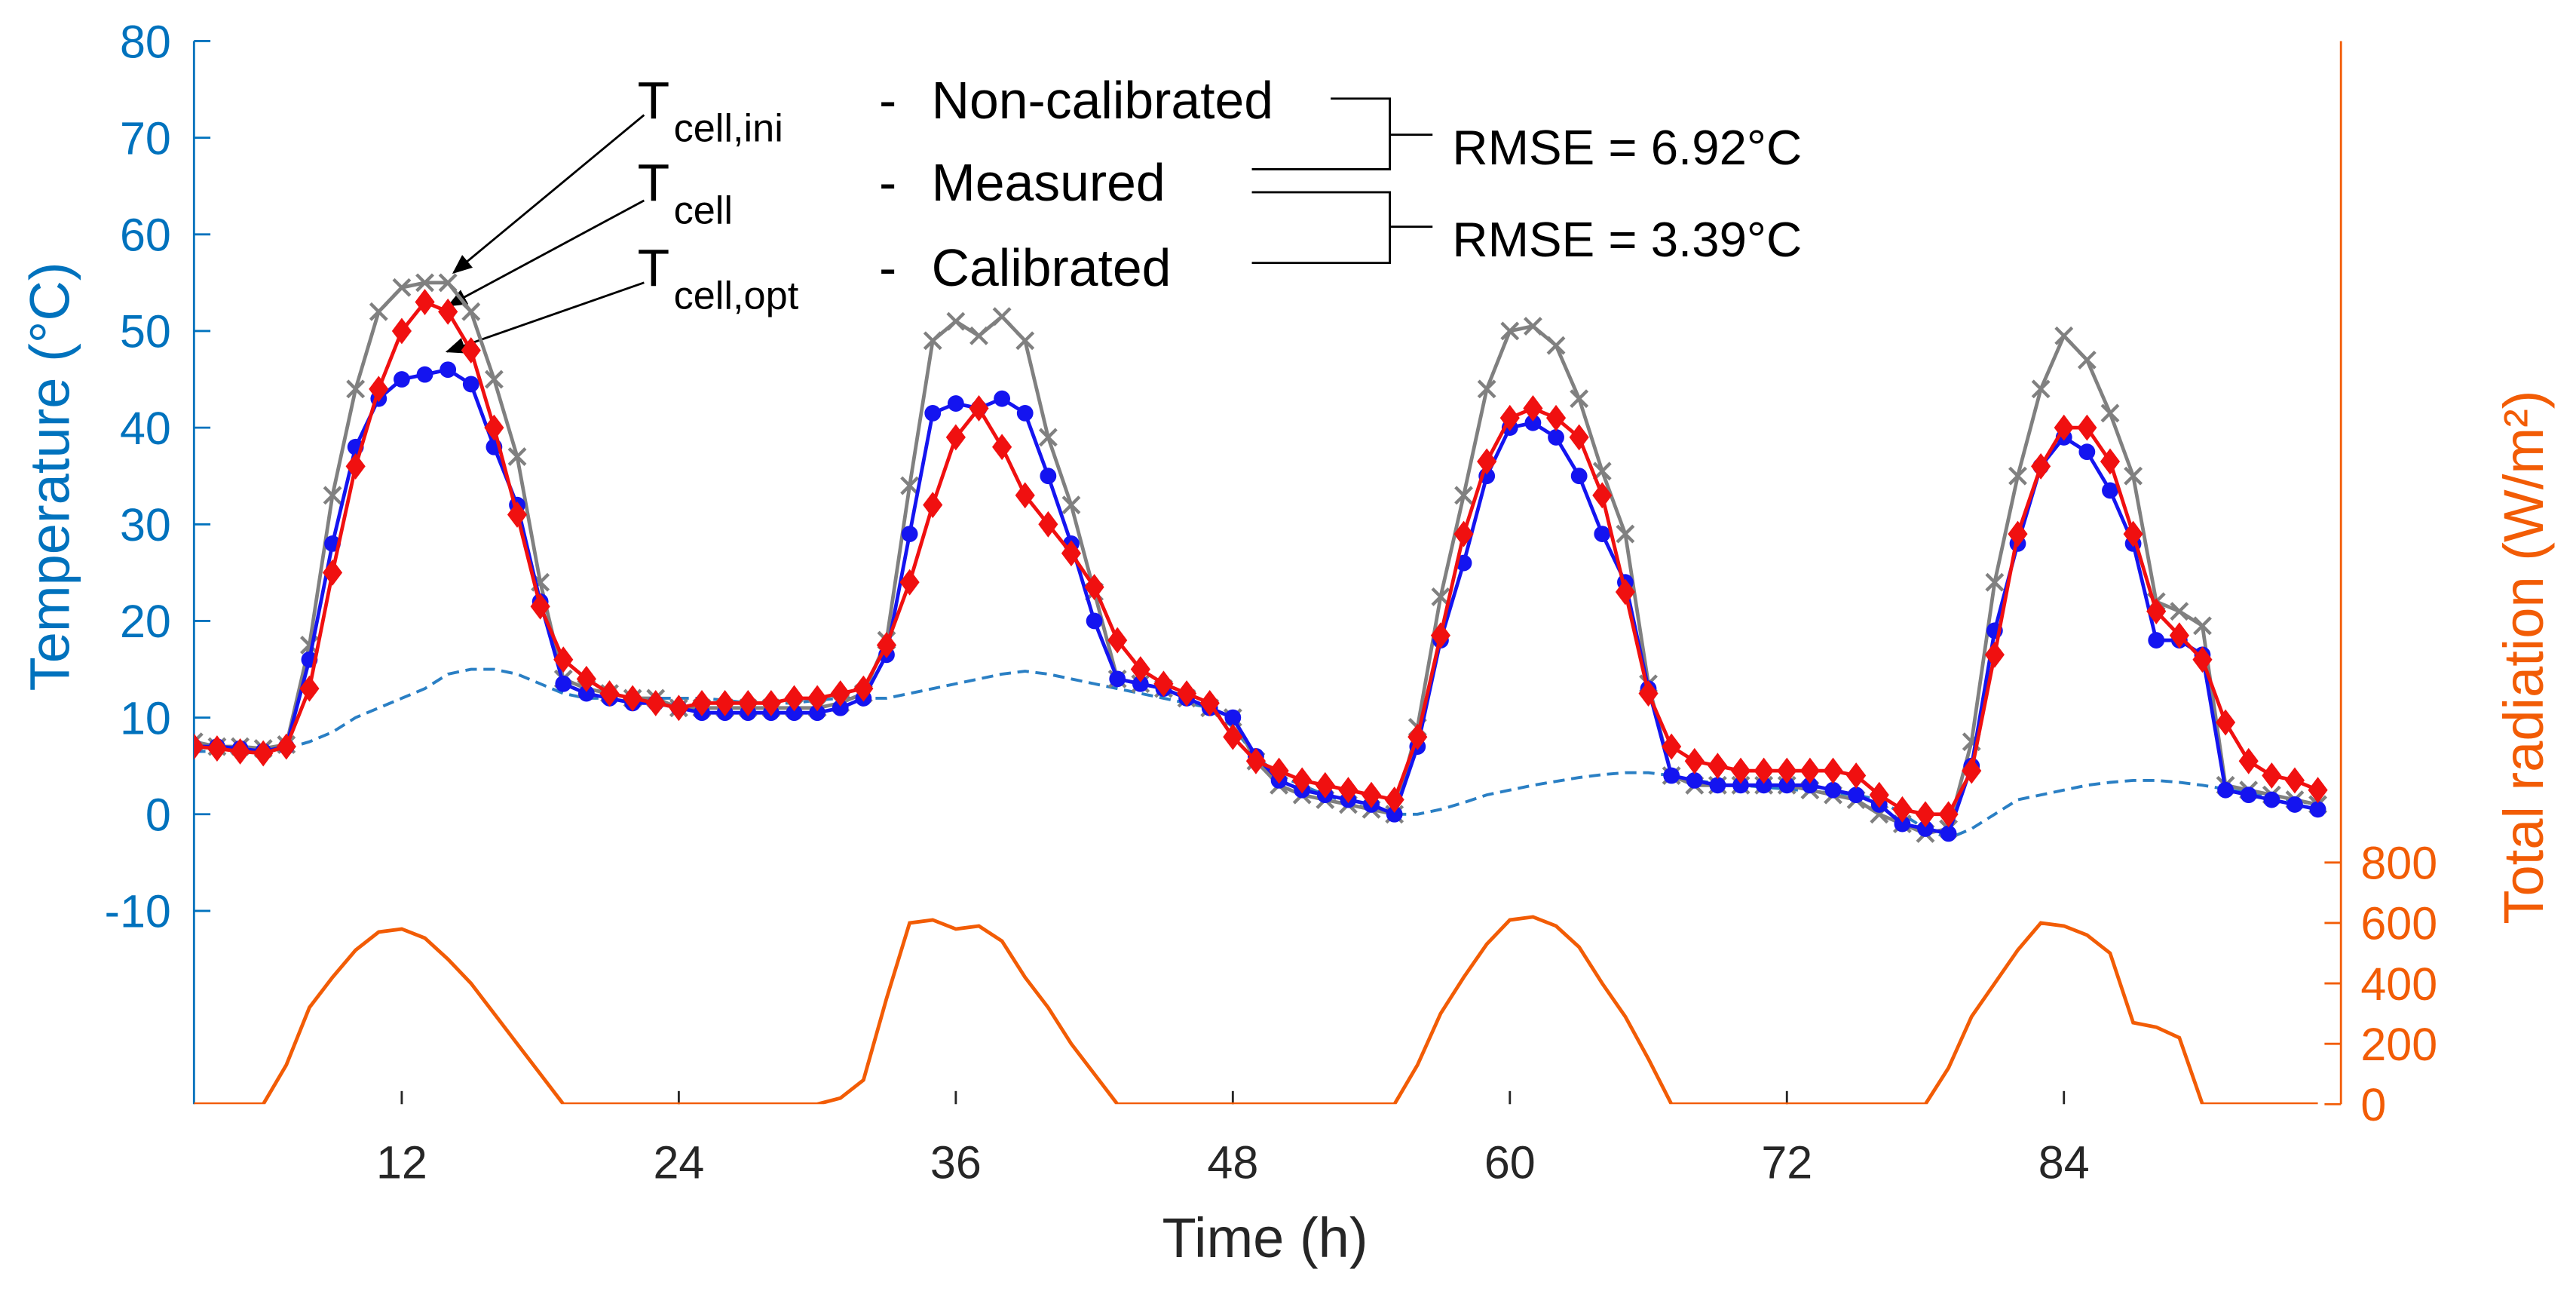  What do you see at coordinates (1627, 239) in the screenshot?
I see `annotation: RMSE = 3.39°C` at bounding box center [1627, 239].